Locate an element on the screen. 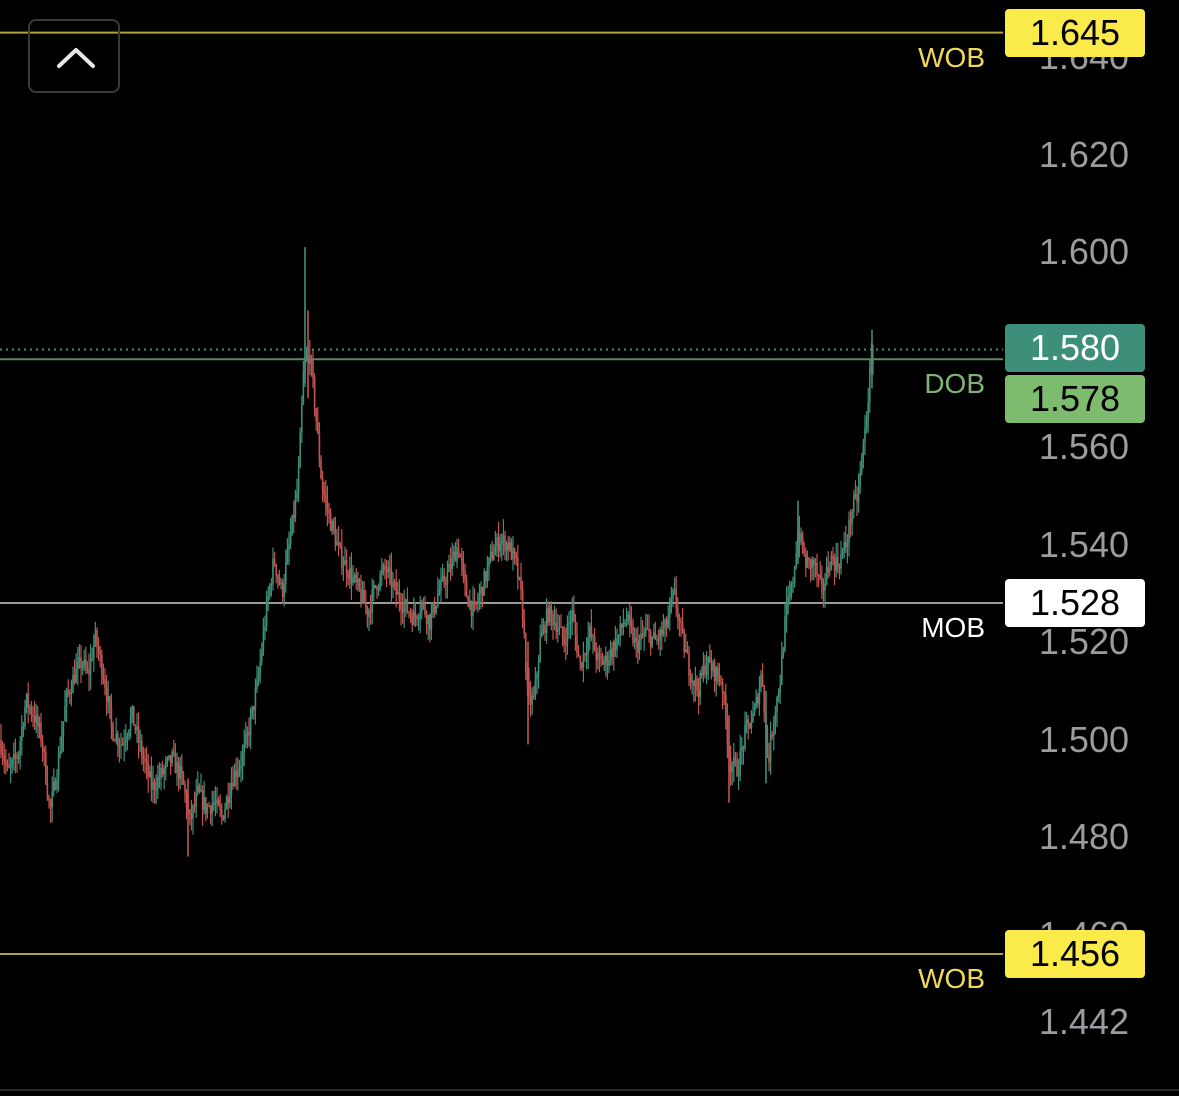 This screenshot has width=1179, height=1096. collapse-button is located at coordinates (74, 56).